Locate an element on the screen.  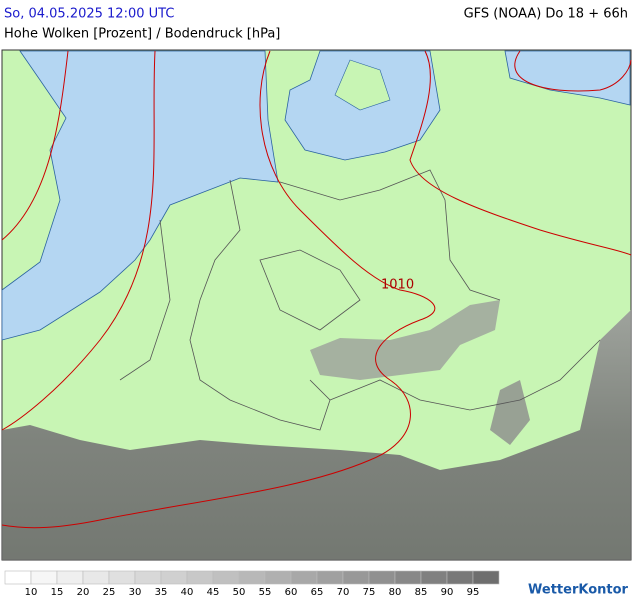
legend-label: 20 is located at coordinates (83, 592).